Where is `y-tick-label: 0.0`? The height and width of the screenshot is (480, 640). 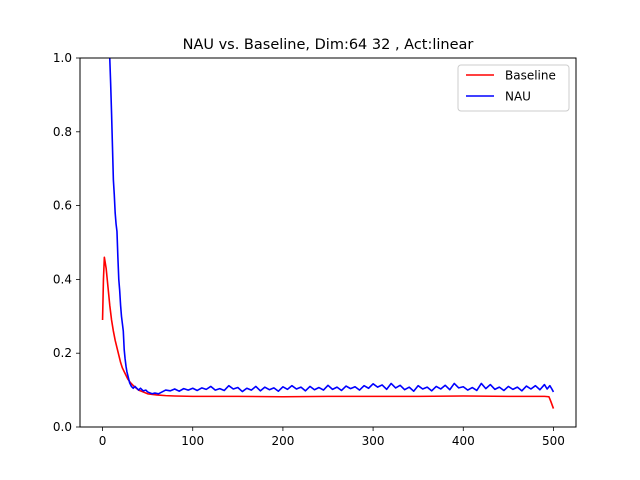 y-tick-label: 0.0 is located at coordinates (62, 427).